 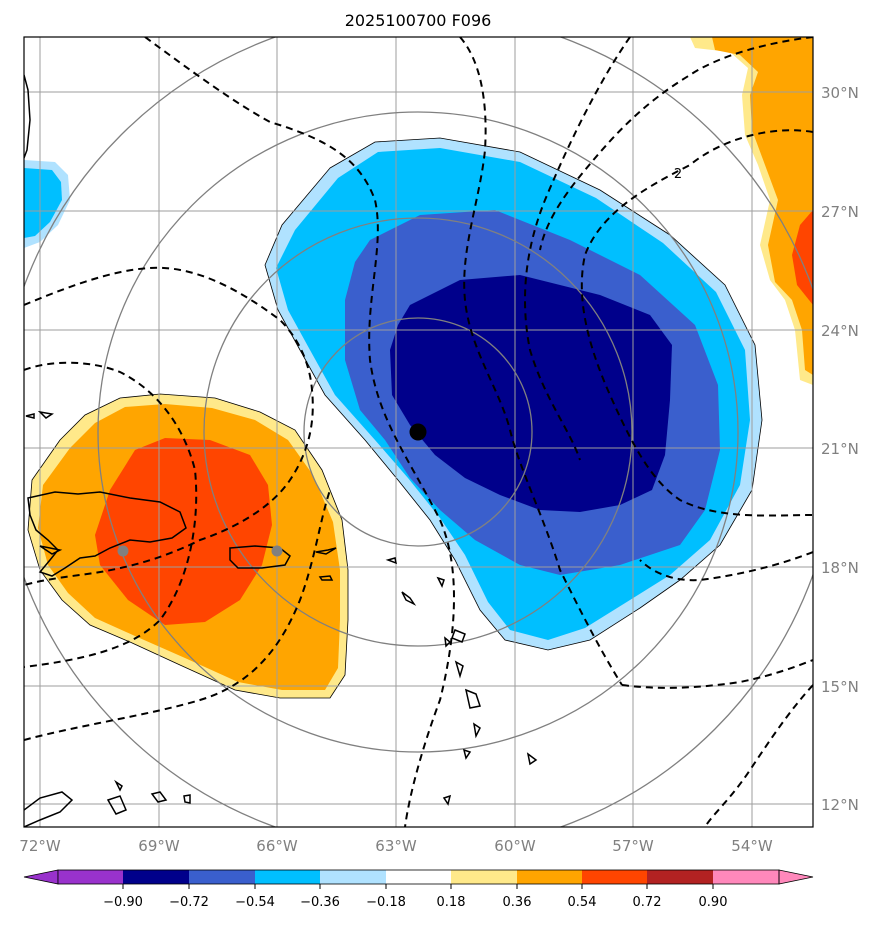 I want to click on longitude-tick-label: 69°W, so click(x=159, y=846).